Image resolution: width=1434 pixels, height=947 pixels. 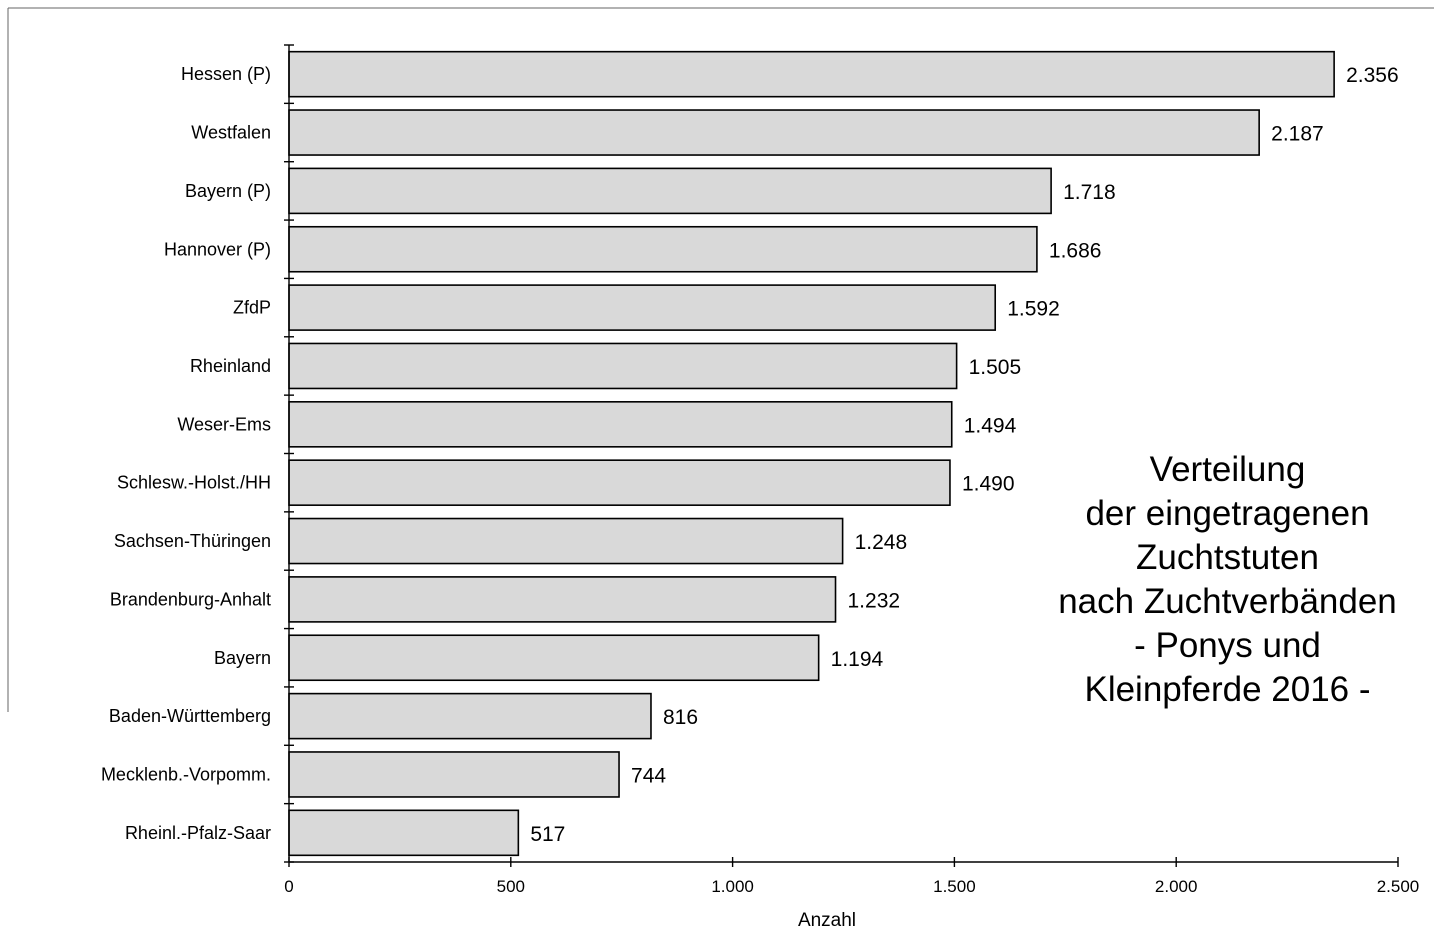 What do you see at coordinates (242, 658) in the screenshot?
I see `category-label: Bayern` at bounding box center [242, 658].